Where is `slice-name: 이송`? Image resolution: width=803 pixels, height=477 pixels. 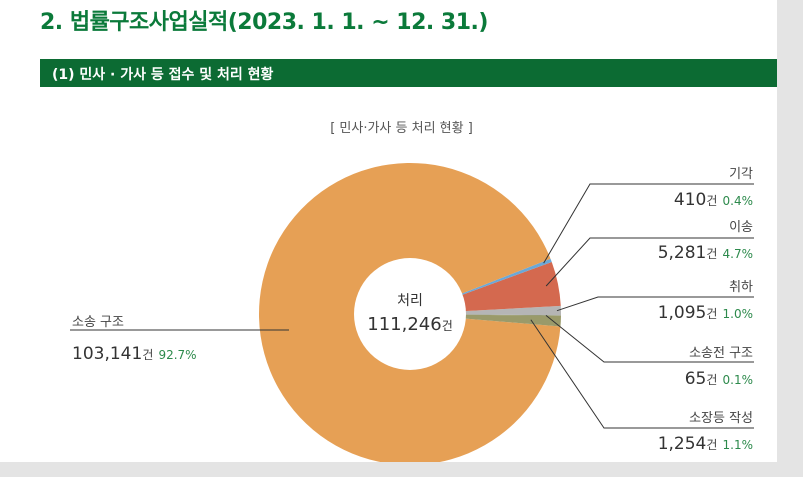
slice-name: 이송 is located at coordinates (741, 227).